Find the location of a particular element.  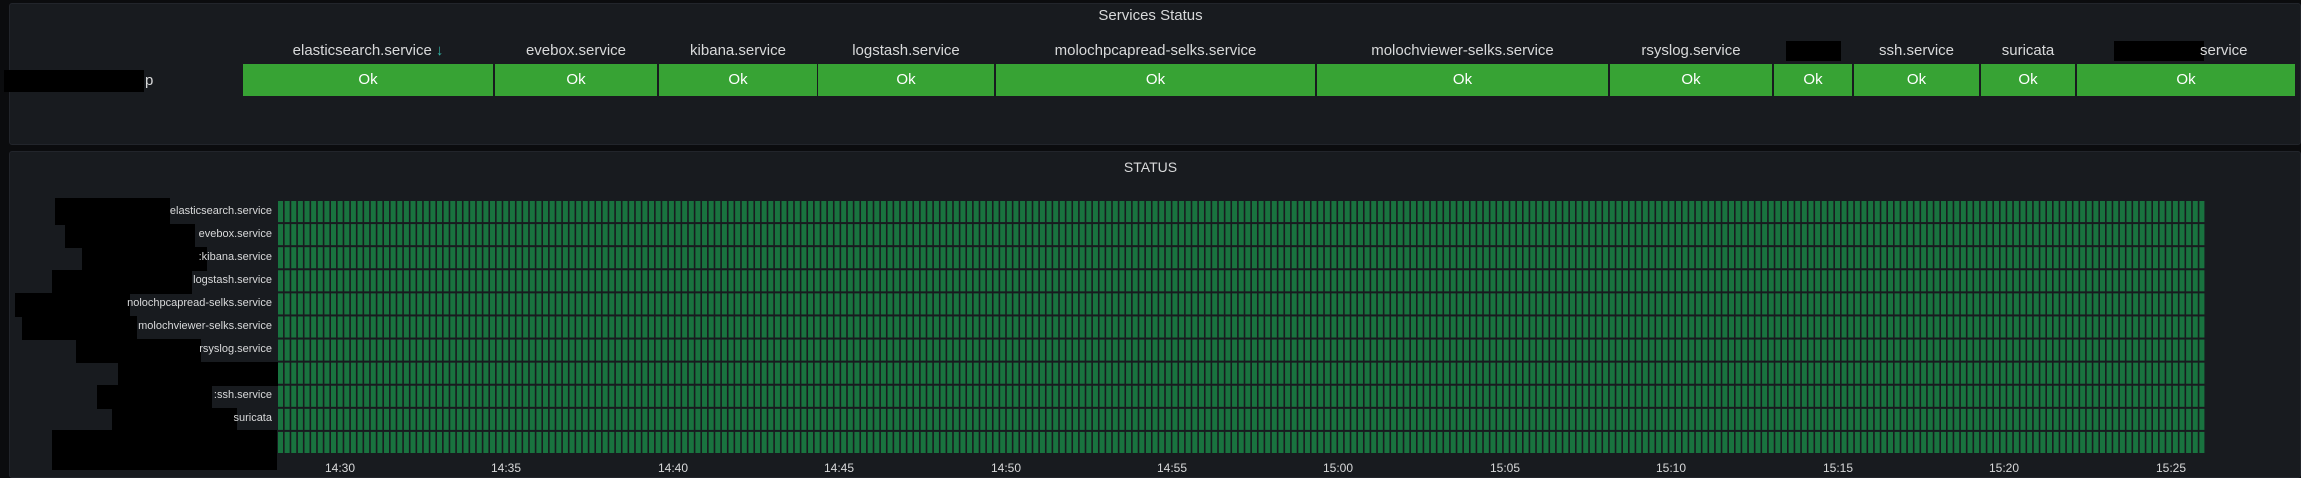

status-cell-elasticsearch: Ok is located at coordinates (368, 80).